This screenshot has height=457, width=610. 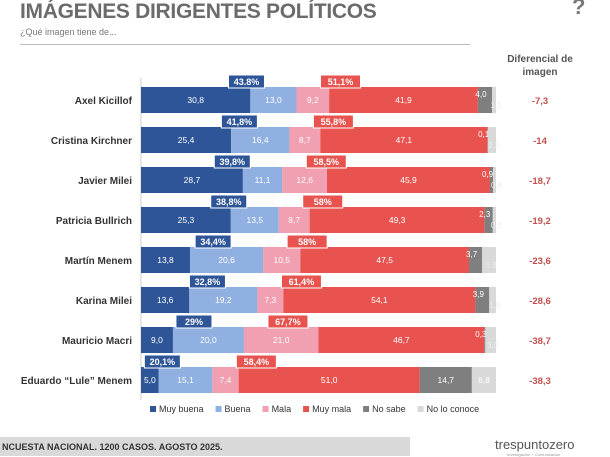 What do you see at coordinates (226, 380) in the screenshot?
I see `segment-label: 7,4` at bounding box center [226, 380].